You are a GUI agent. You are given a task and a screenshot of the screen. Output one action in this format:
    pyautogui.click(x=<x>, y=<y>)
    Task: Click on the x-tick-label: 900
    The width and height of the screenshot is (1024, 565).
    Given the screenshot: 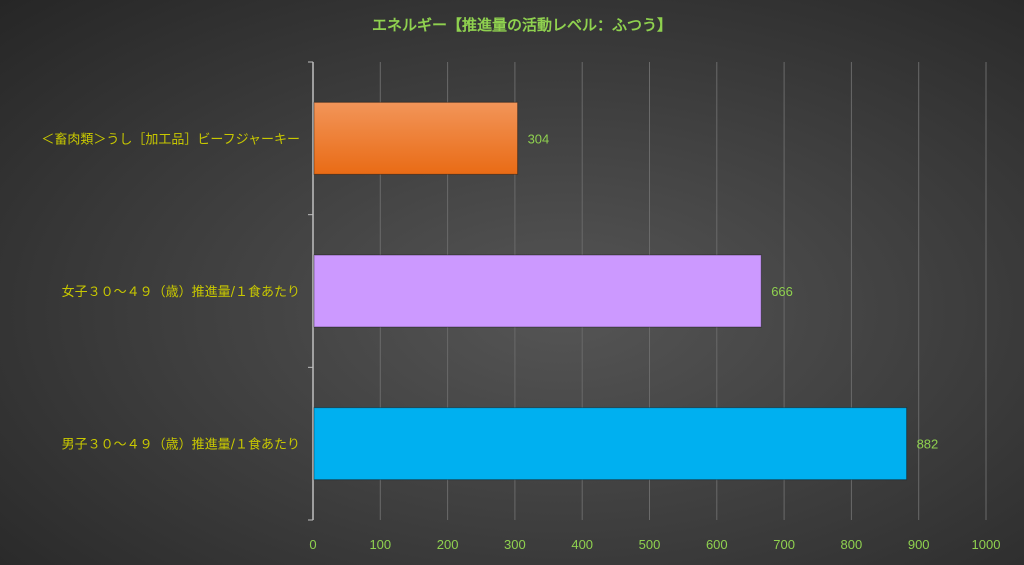 What is the action you would take?
    pyautogui.click(x=919, y=544)
    